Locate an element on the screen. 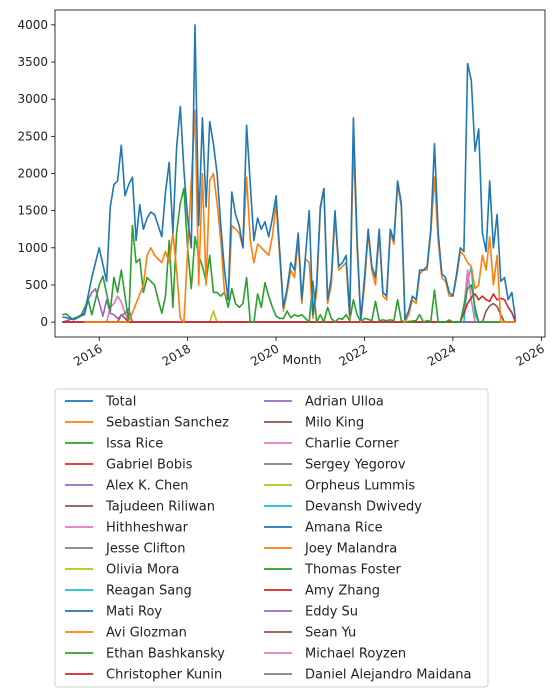  legend-label: Milo King is located at coordinates (334, 423).